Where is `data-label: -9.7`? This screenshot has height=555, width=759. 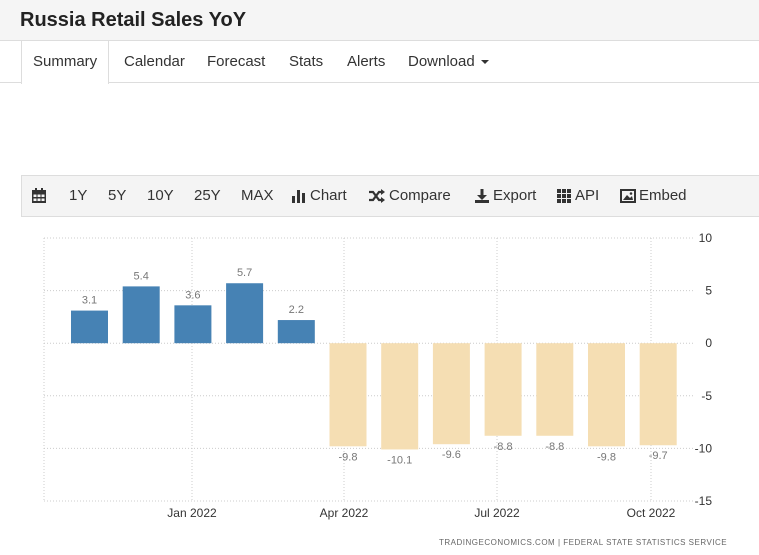 data-label: -9.7 is located at coordinates (658, 456).